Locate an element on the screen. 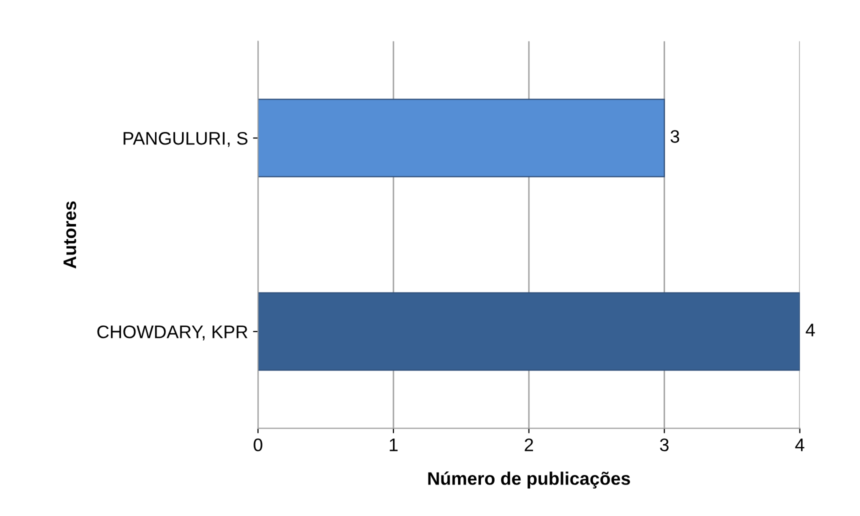  x-tick-label: 1 is located at coordinates (394, 445).